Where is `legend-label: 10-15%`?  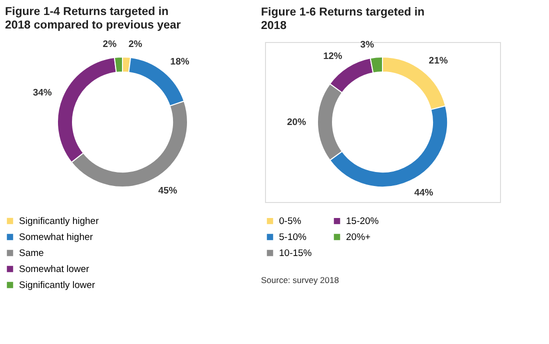 legend-label: 10-15% is located at coordinates (295, 253).